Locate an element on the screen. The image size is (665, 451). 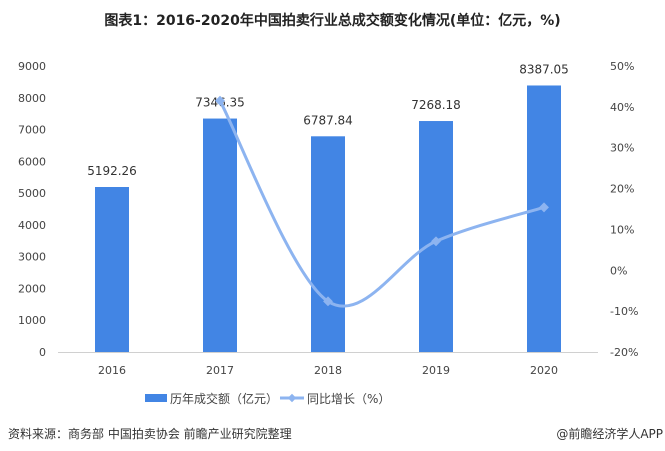
y-left-tick: 0 is located at coordinates (42, 352).